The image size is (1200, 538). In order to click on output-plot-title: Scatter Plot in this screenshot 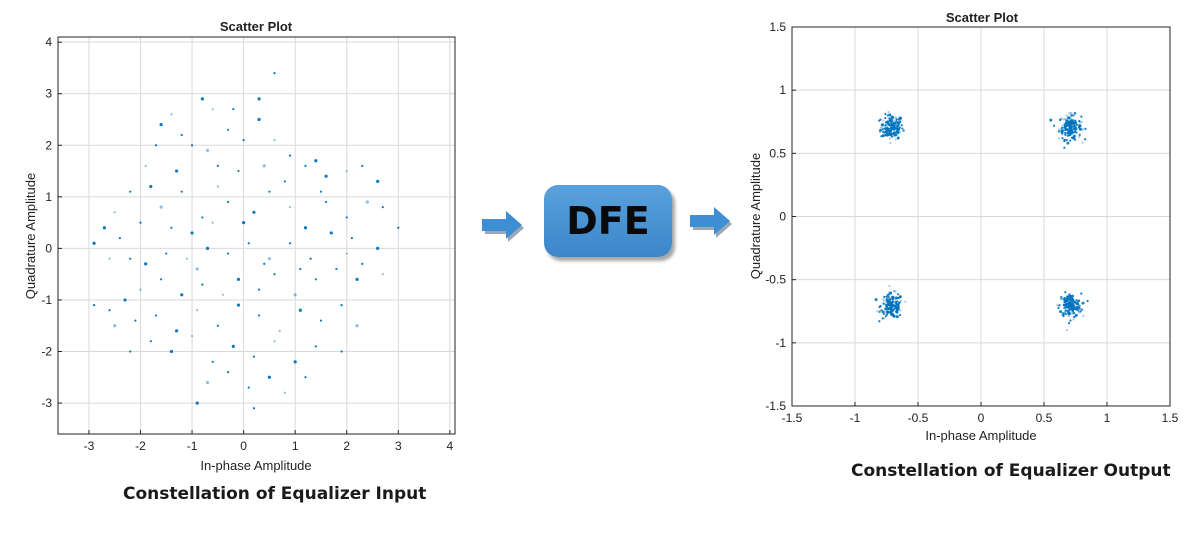, I will do `click(982, 17)`.